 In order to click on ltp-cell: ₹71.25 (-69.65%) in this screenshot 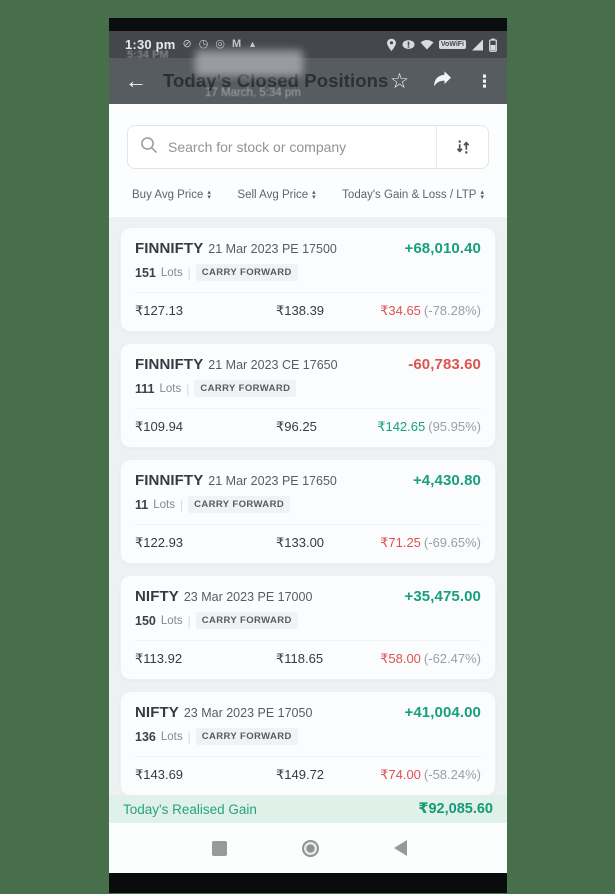, I will do `click(430, 543)`.